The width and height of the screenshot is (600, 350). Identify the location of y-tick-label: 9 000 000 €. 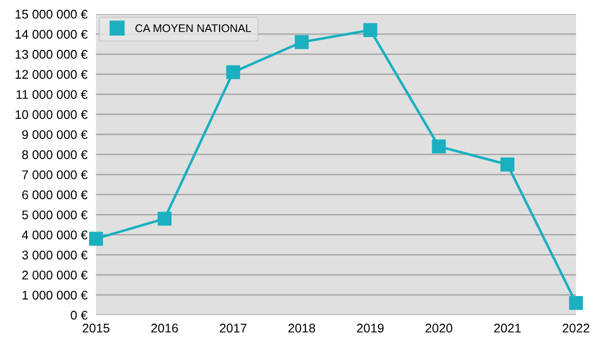
(55, 135).